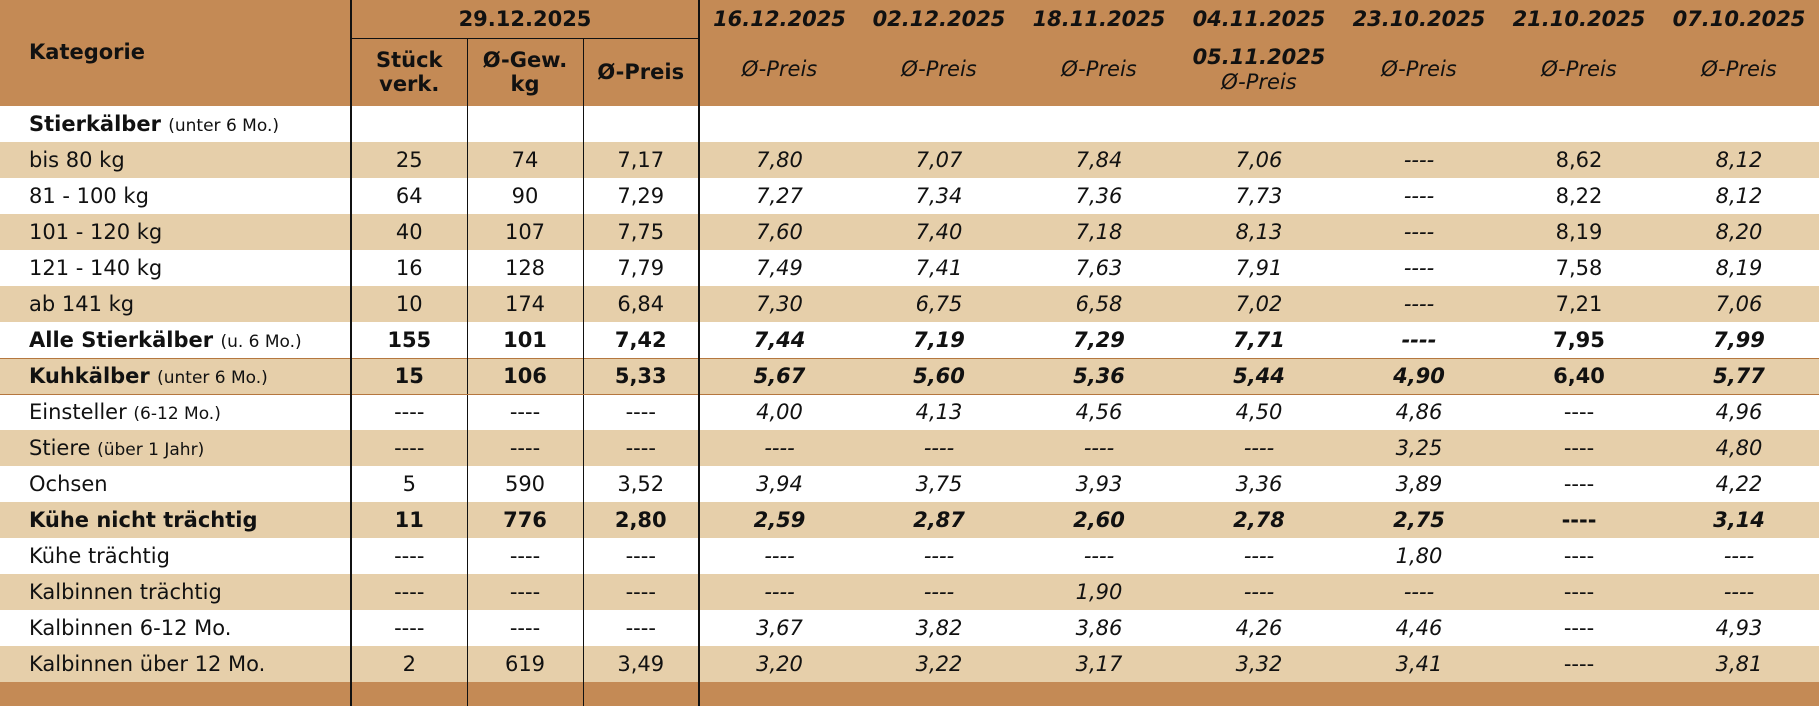  What do you see at coordinates (175, 232) in the screenshot?
I see `row-label: 101 - 120 kg` at bounding box center [175, 232].